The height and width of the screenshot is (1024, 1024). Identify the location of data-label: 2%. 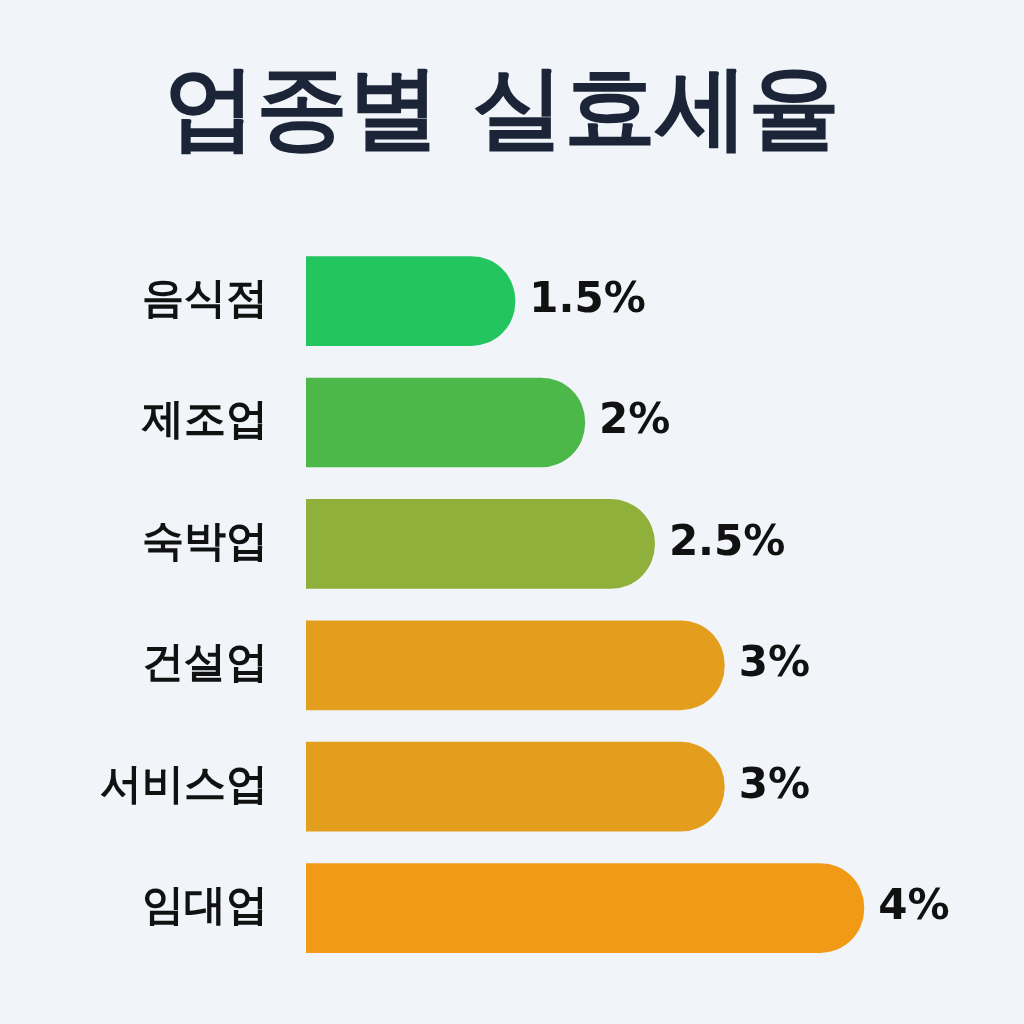
(635, 419).